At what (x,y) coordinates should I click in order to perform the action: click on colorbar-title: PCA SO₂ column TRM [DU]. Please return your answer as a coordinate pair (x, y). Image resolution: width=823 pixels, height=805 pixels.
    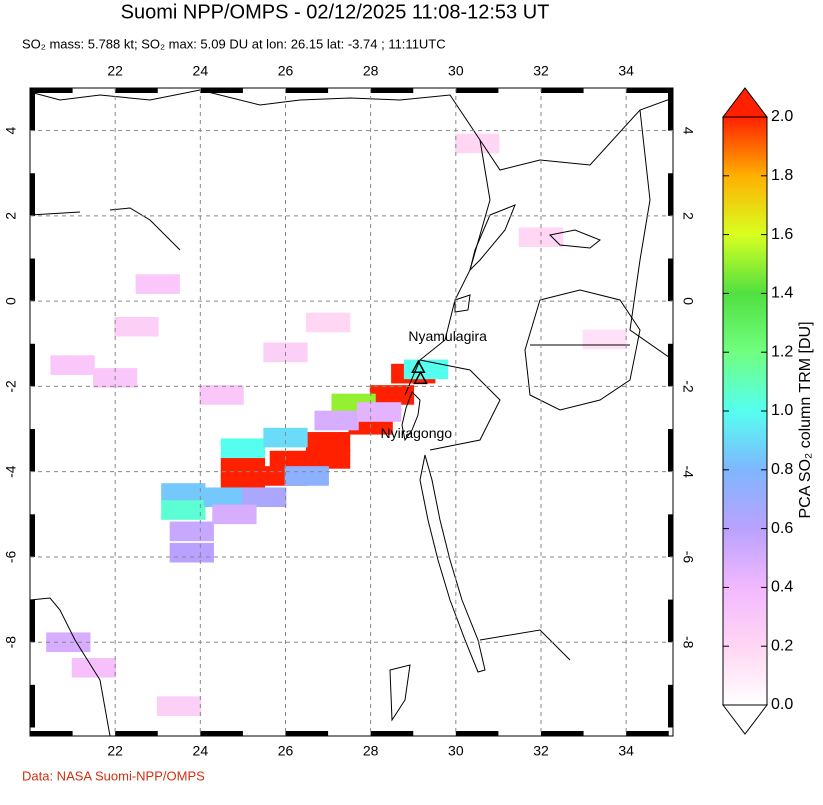
    Looking at the image, I should click on (805, 419).